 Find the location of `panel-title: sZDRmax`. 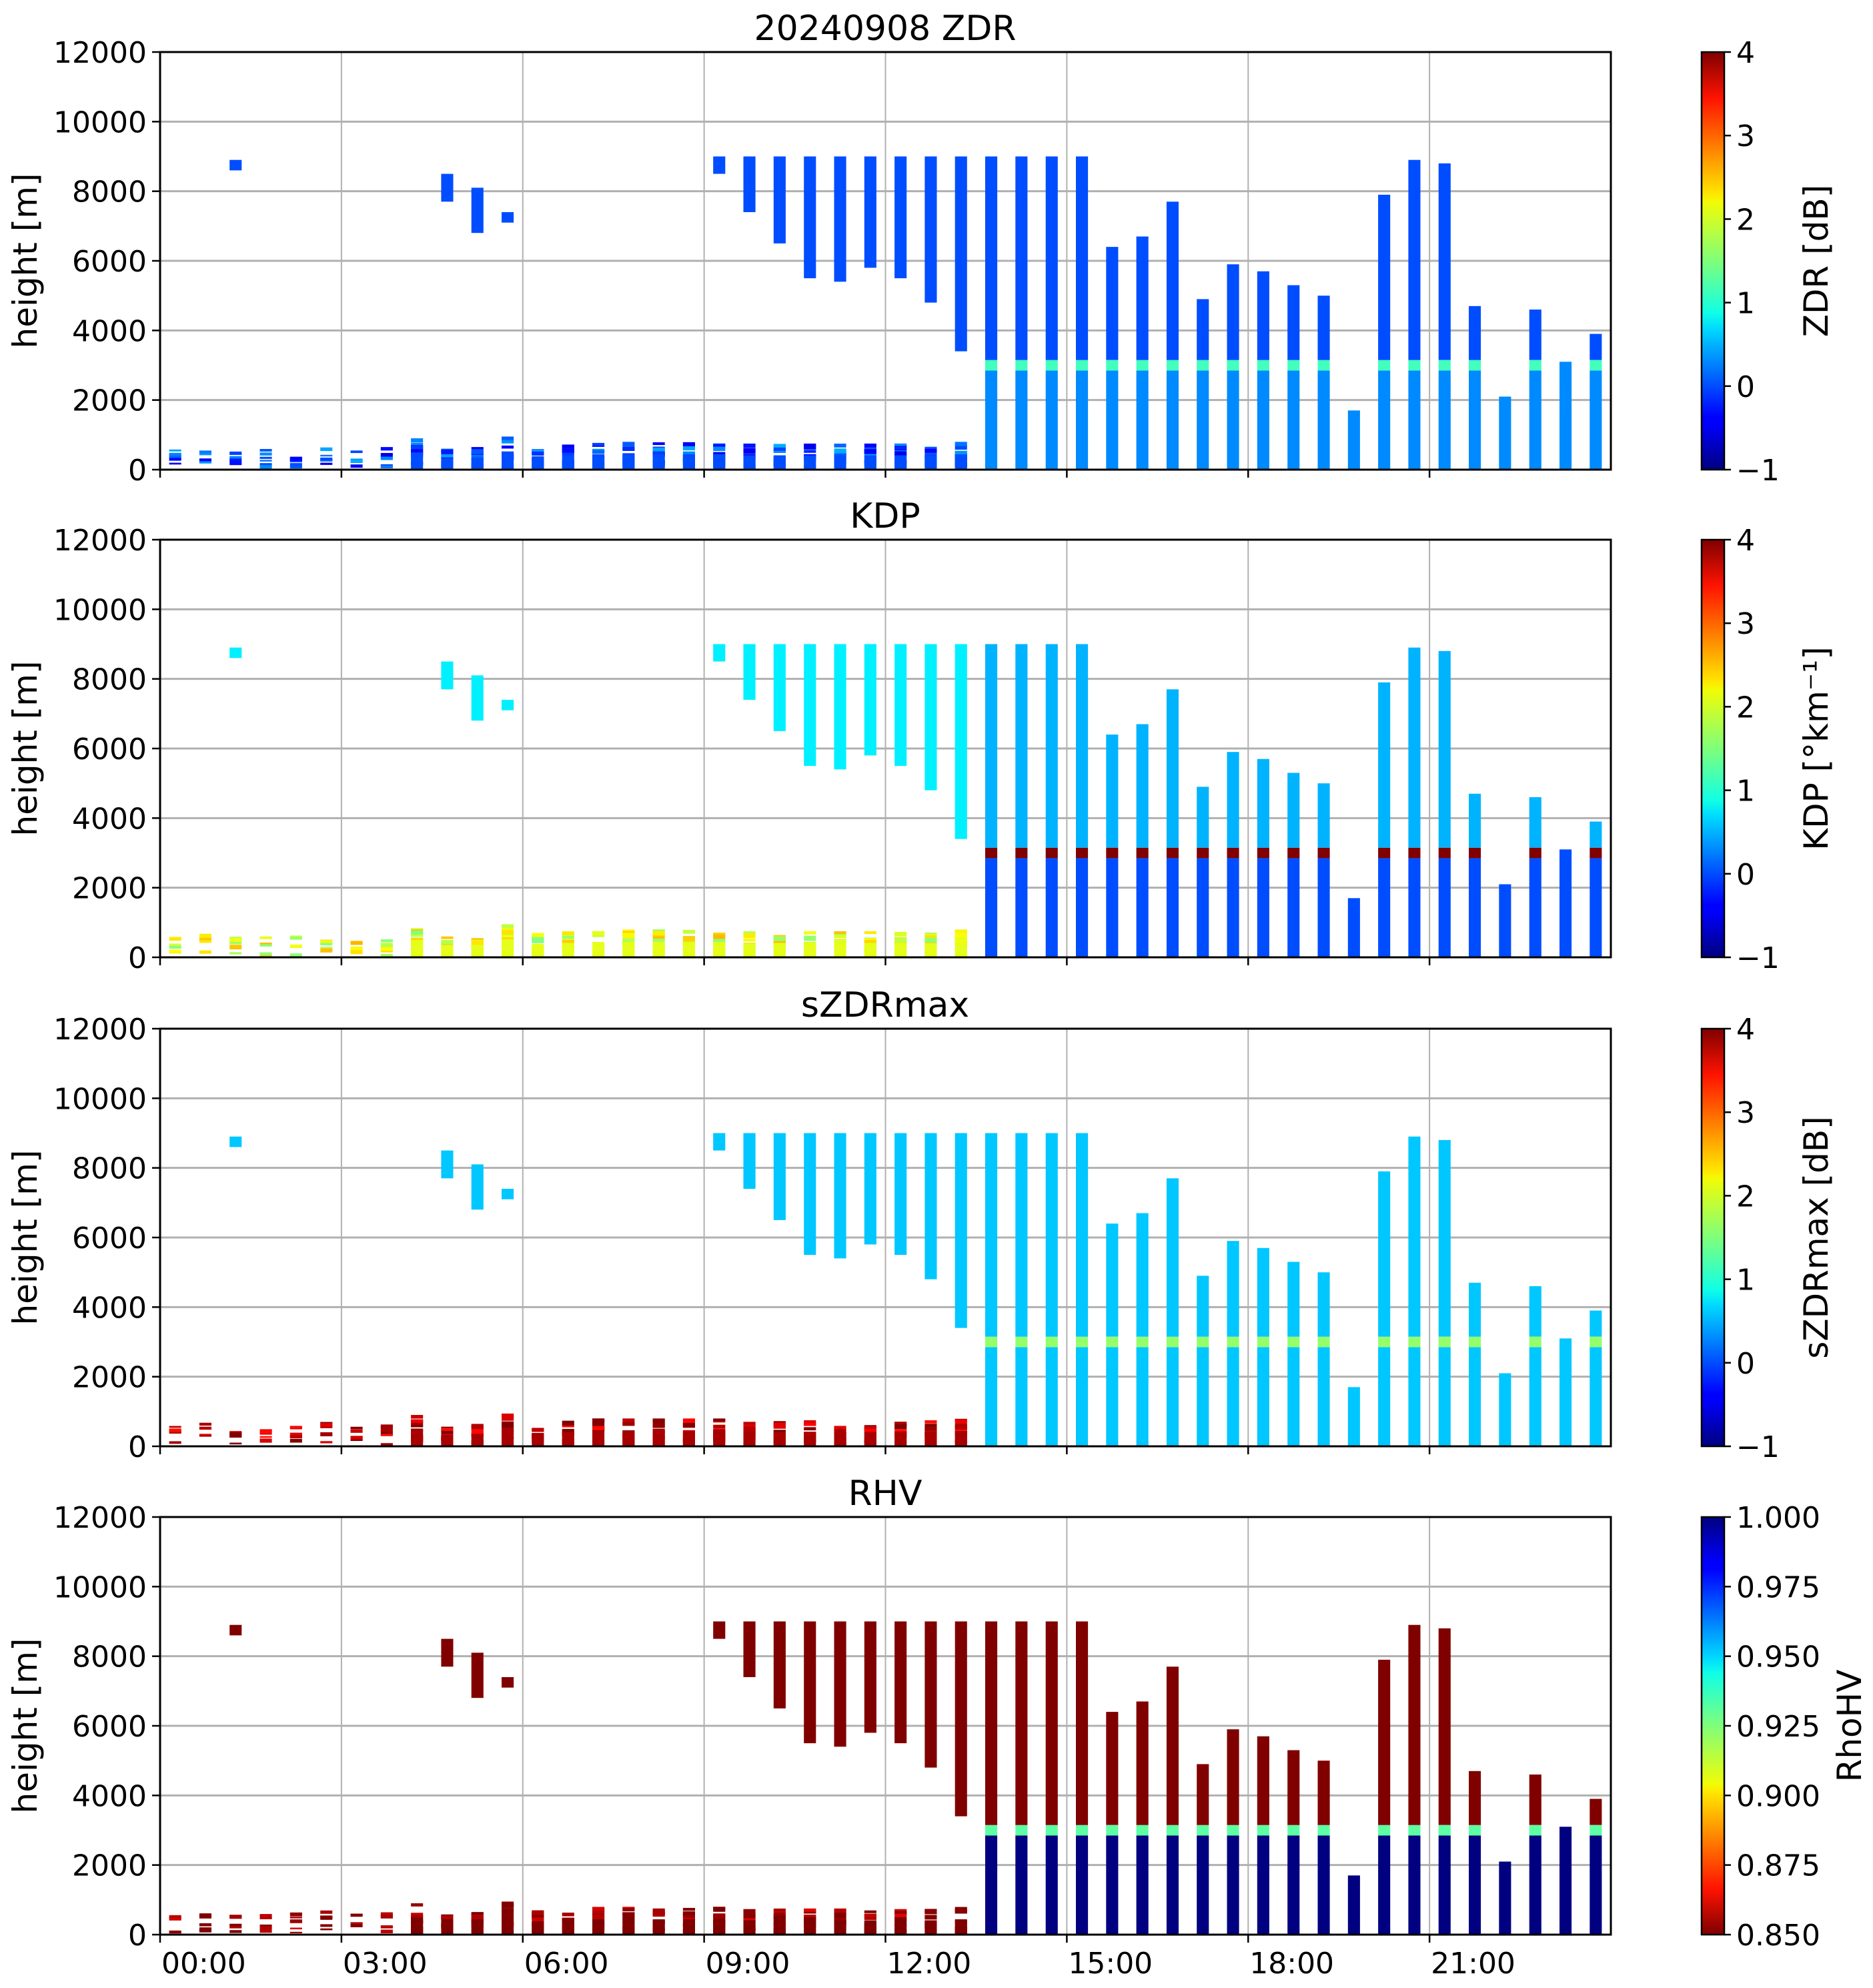

panel-title: sZDRmax is located at coordinates (885, 1005).